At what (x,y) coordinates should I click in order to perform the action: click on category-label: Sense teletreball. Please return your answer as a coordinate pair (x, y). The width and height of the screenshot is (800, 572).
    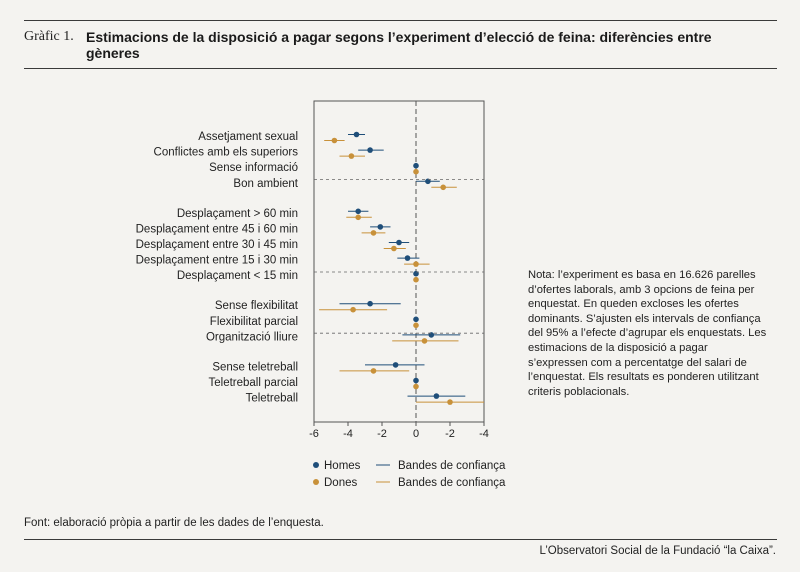
    Looking at the image, I should click on (255, 367).